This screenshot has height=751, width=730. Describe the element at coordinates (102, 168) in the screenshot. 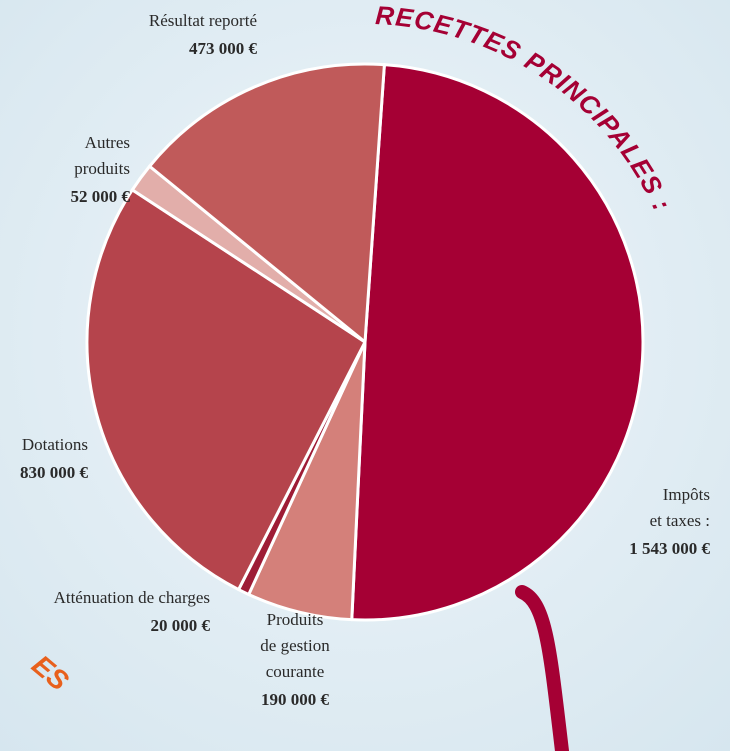

I see `slice-label: produits` at that location.